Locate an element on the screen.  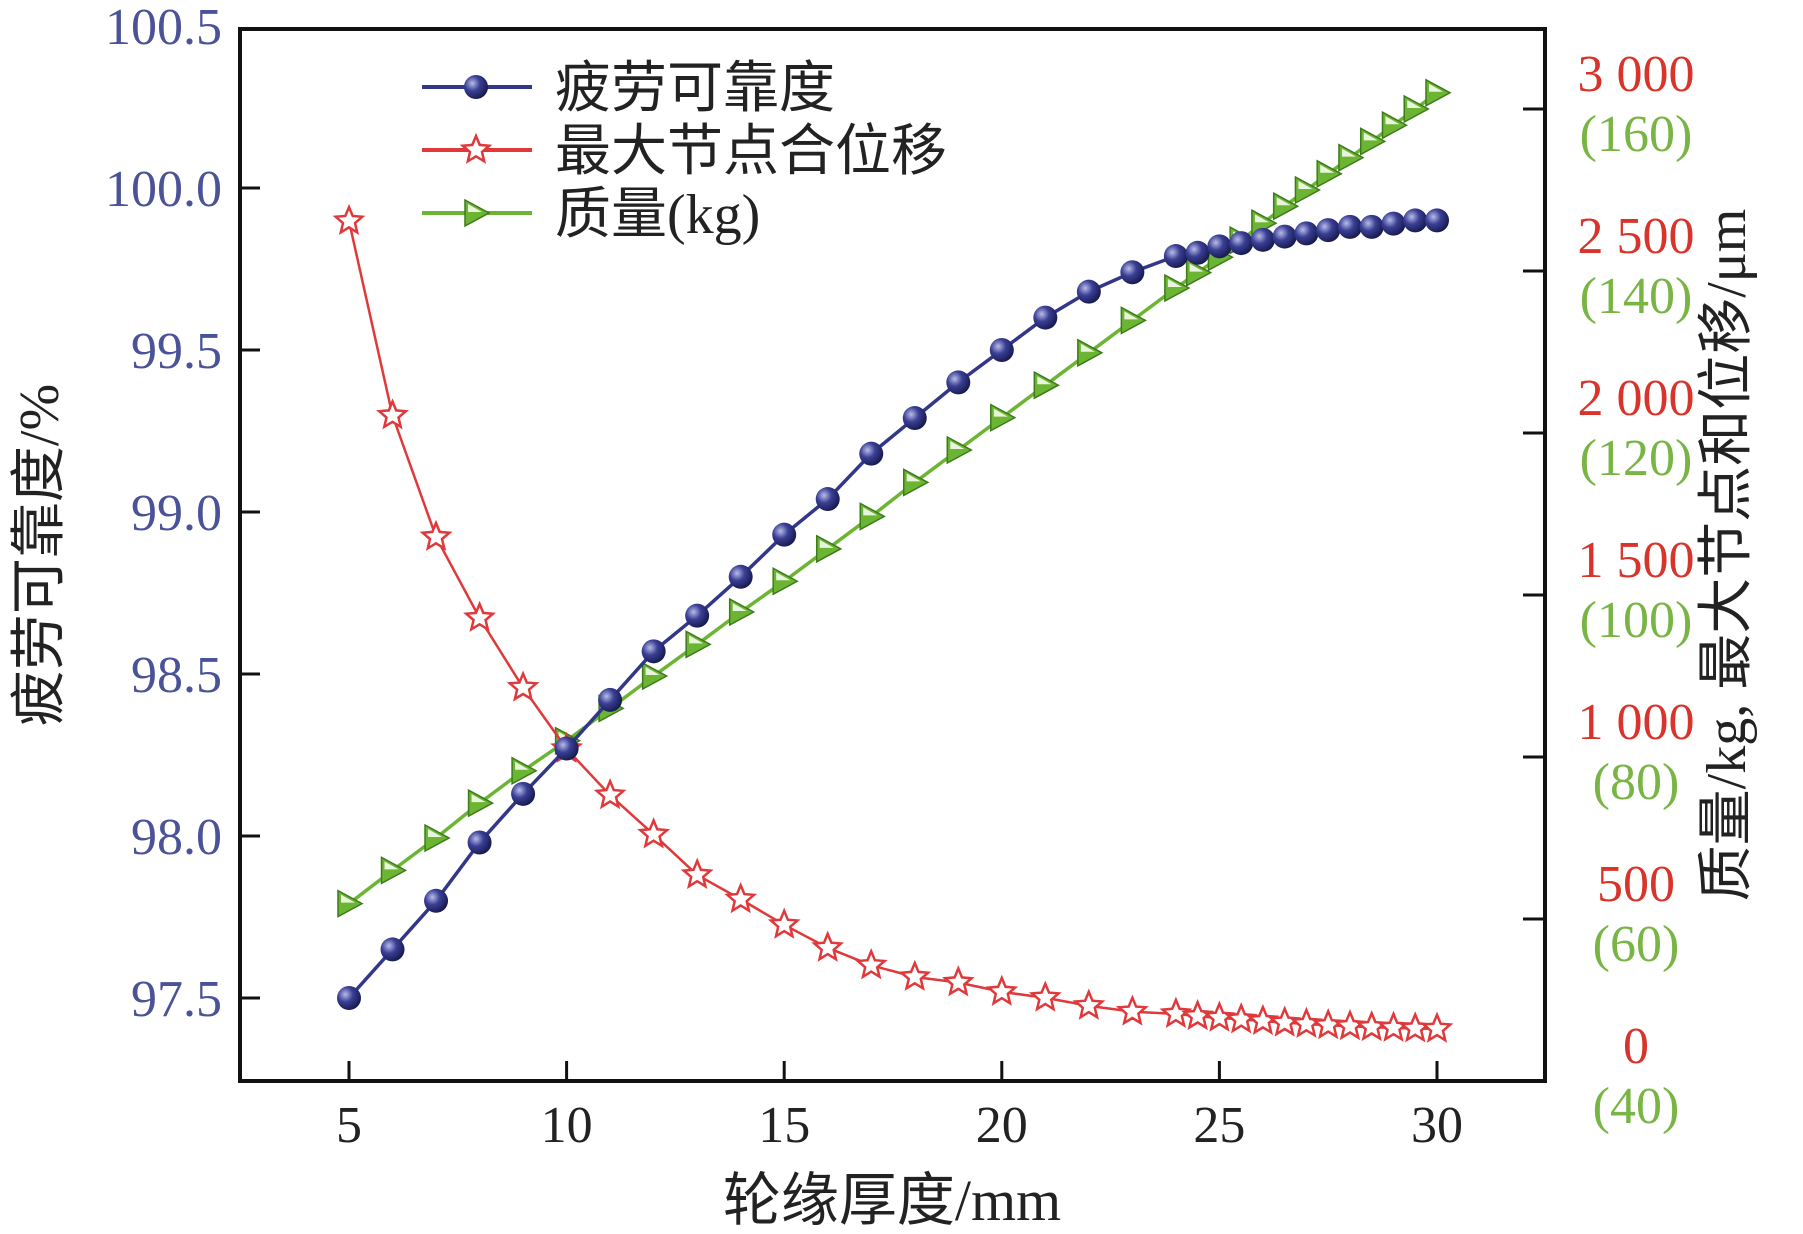
right-axis-label: 质量/kg, 最大节点和位移/μm is located at coordinates (1727, 555).